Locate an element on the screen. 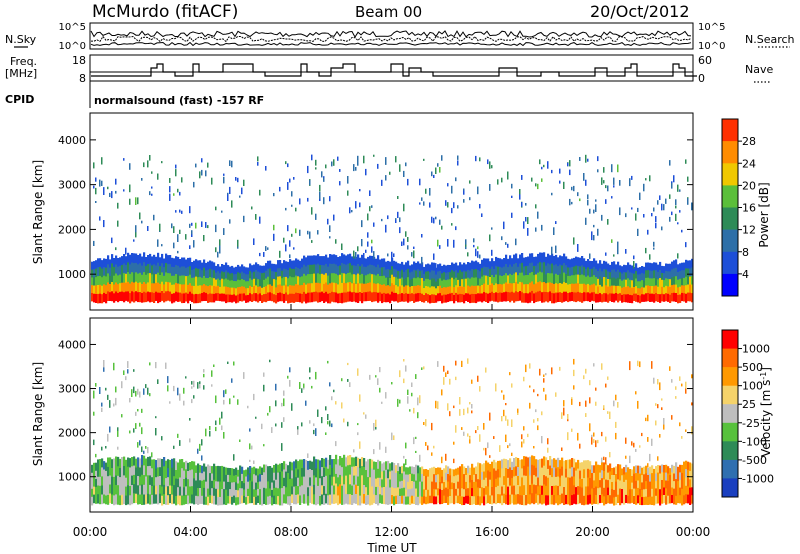 This screenshot has height=554, width=800. power-colorbar-tick-label: 4 is located at coordinates (745, 274).